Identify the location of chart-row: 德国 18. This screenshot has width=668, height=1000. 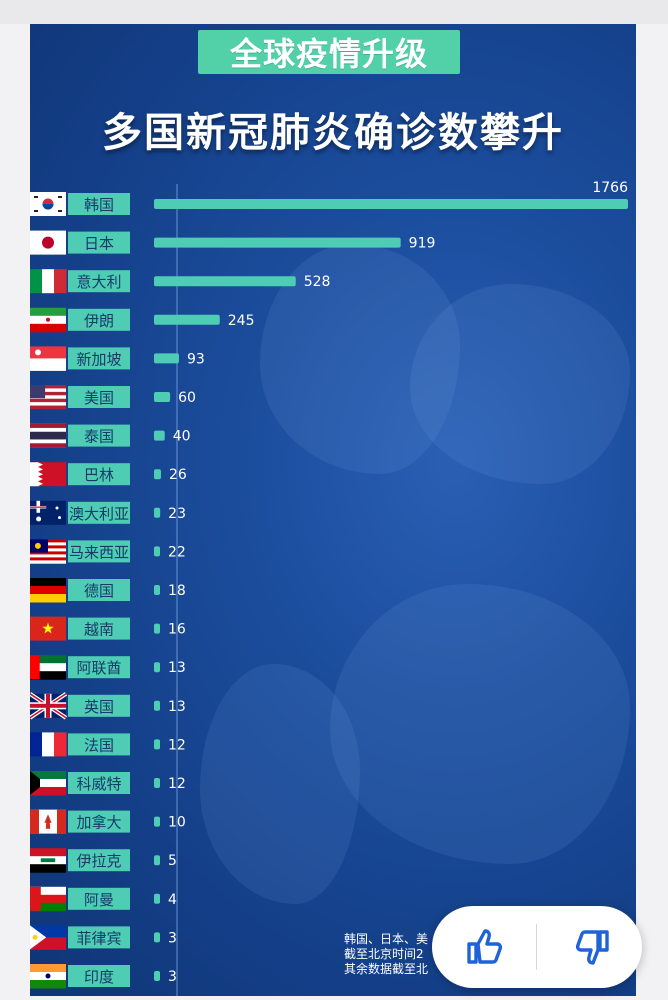
(108, 590).